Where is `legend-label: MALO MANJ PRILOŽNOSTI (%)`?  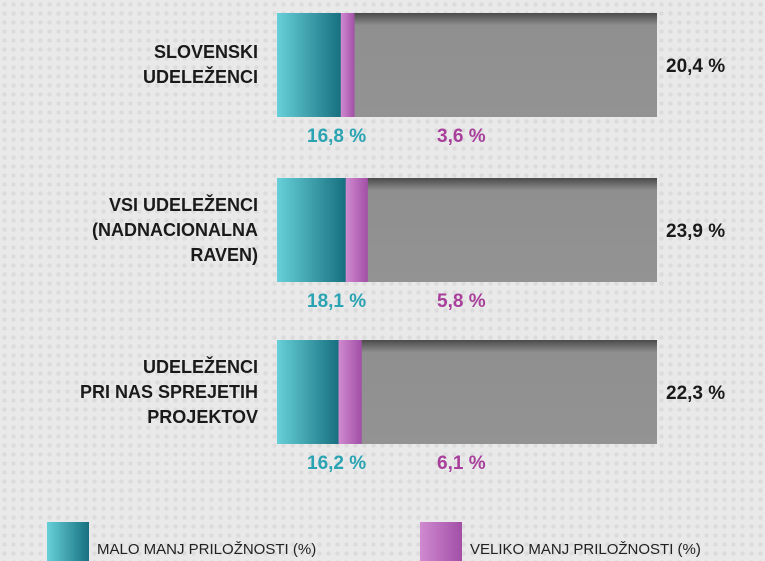
legend-label: MALO MANJ PRILOŽNOSTI (%) is located at coordinates (207, 549).